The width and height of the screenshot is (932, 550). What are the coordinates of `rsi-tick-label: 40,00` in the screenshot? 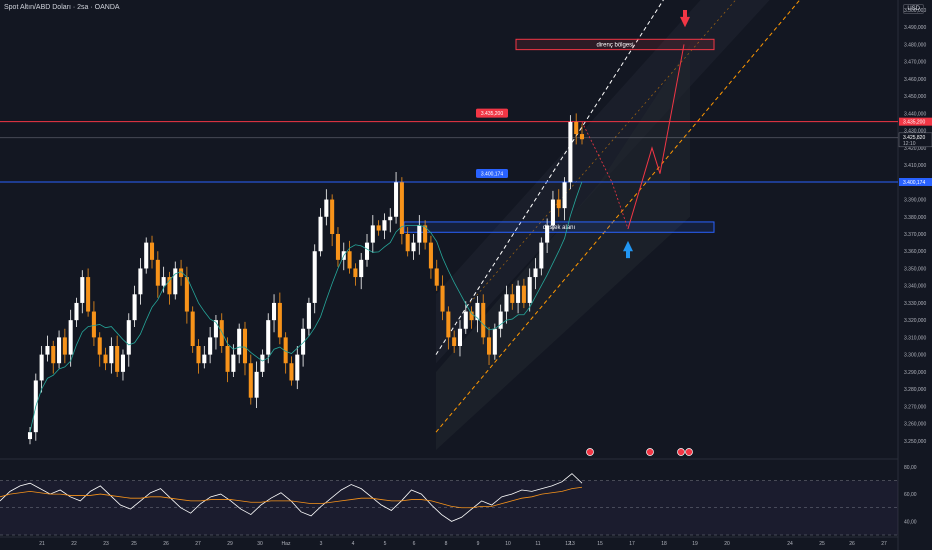 It's located at (910, 522).